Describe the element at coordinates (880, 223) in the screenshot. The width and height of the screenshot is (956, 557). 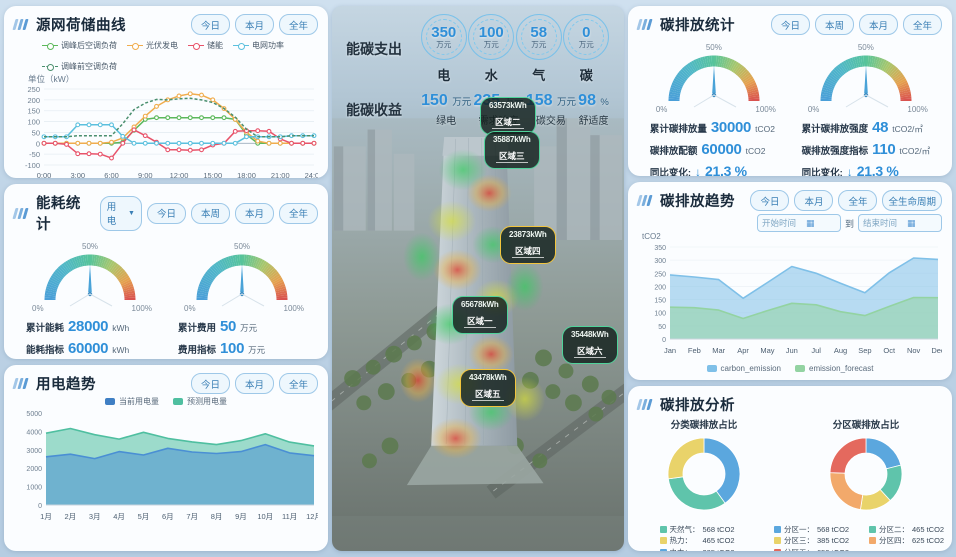
I see `end-date-placeholder: 结束时间` at that location.